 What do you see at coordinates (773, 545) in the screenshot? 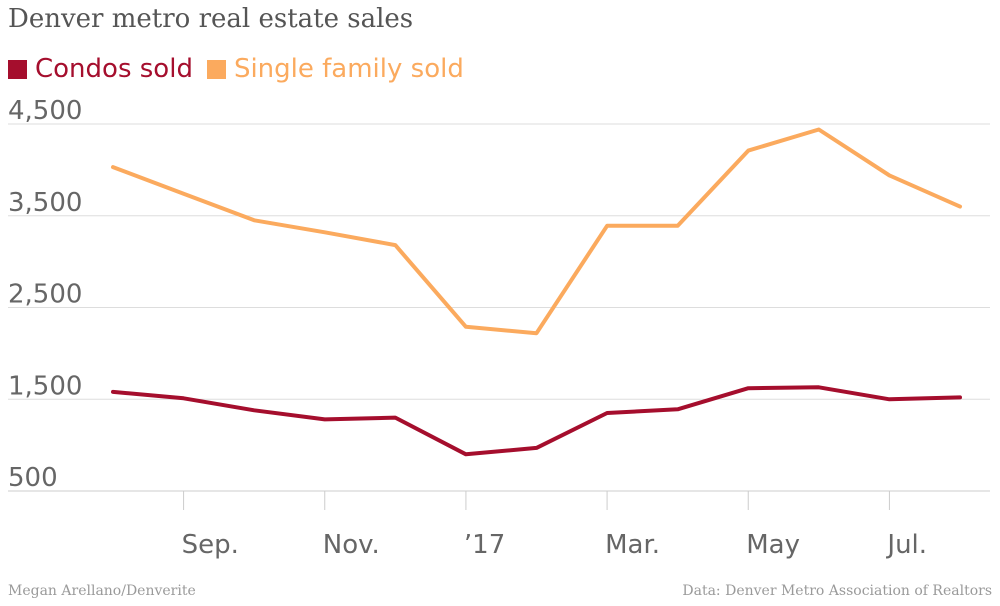
I see `x-tick-label: May` at bounding box center [773, 545].